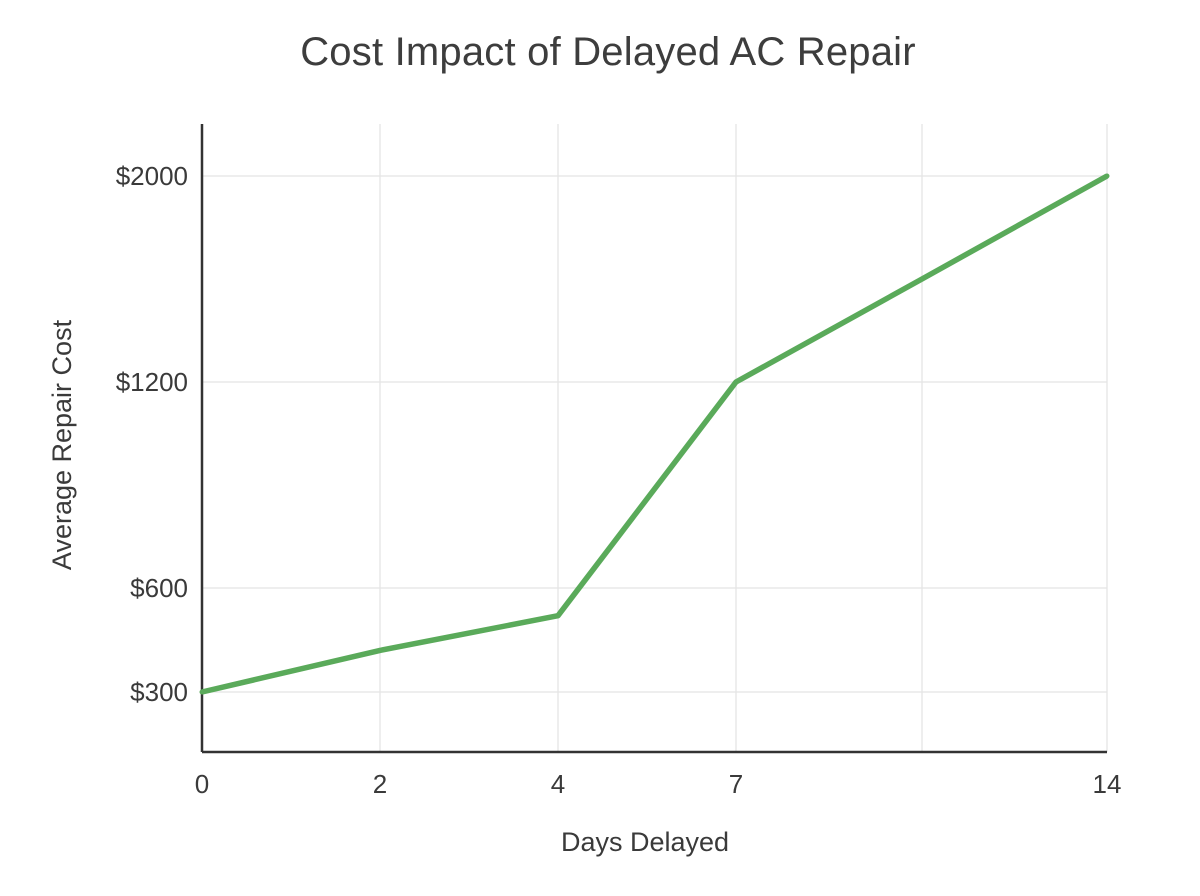 Image resolution: width=1200 pixels, height=896 pixels. I want to click on y-tick-labels: $300 $600 $1200 $2000, so click(152, 434).